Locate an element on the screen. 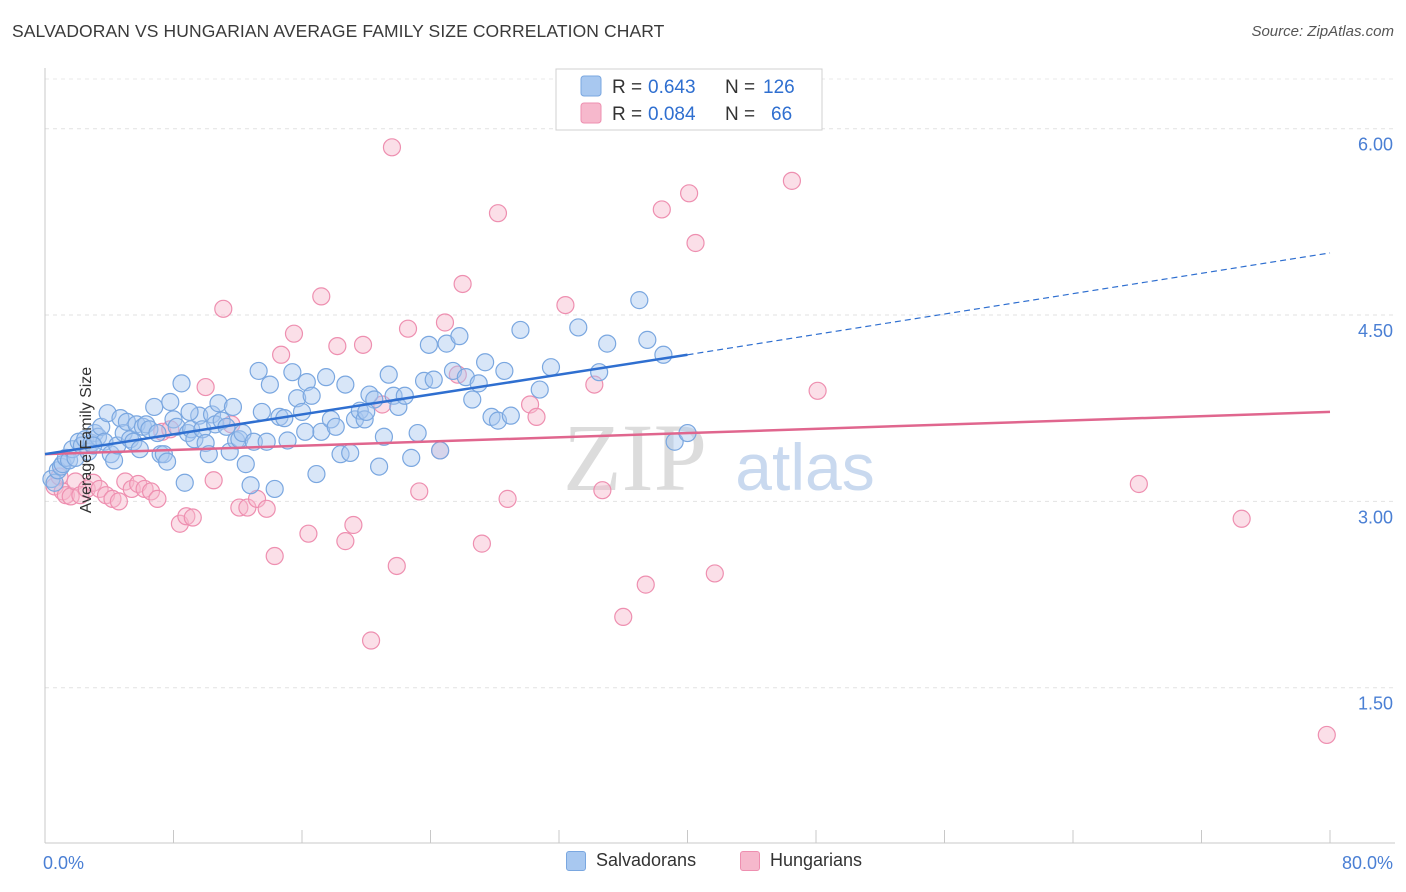 Image resolution: width=1406 pixels, height=892 pixels. y-axis-label: Average Family Size is located at coordinates (87, 440).